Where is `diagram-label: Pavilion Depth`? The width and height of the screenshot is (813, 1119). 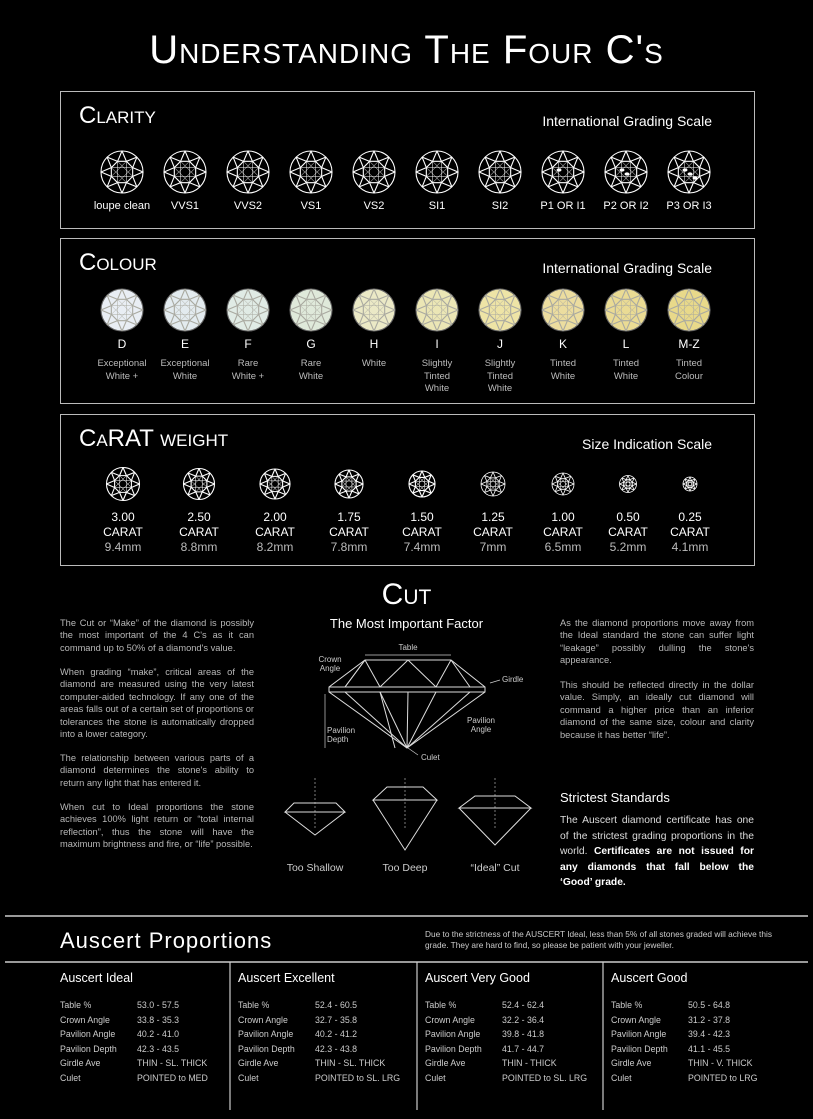 diagram-label: Pavilion Depth is located at coordinates (341, 735).